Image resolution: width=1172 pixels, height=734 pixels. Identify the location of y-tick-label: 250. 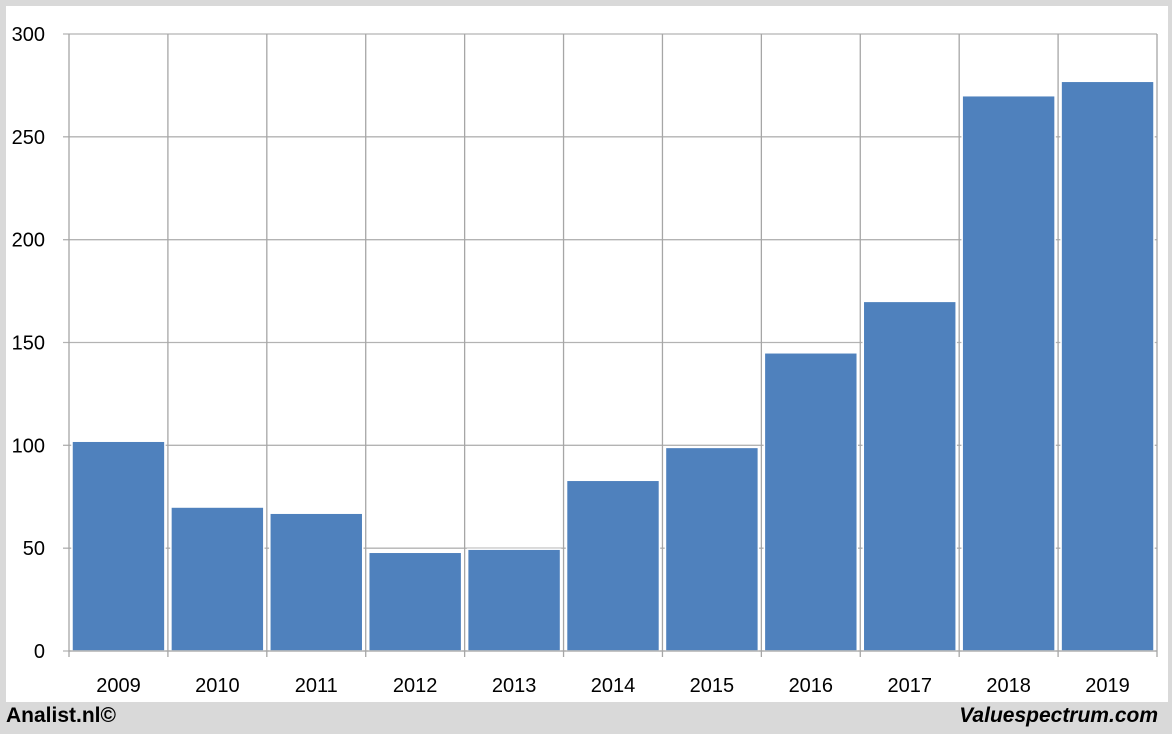
(28, 138).